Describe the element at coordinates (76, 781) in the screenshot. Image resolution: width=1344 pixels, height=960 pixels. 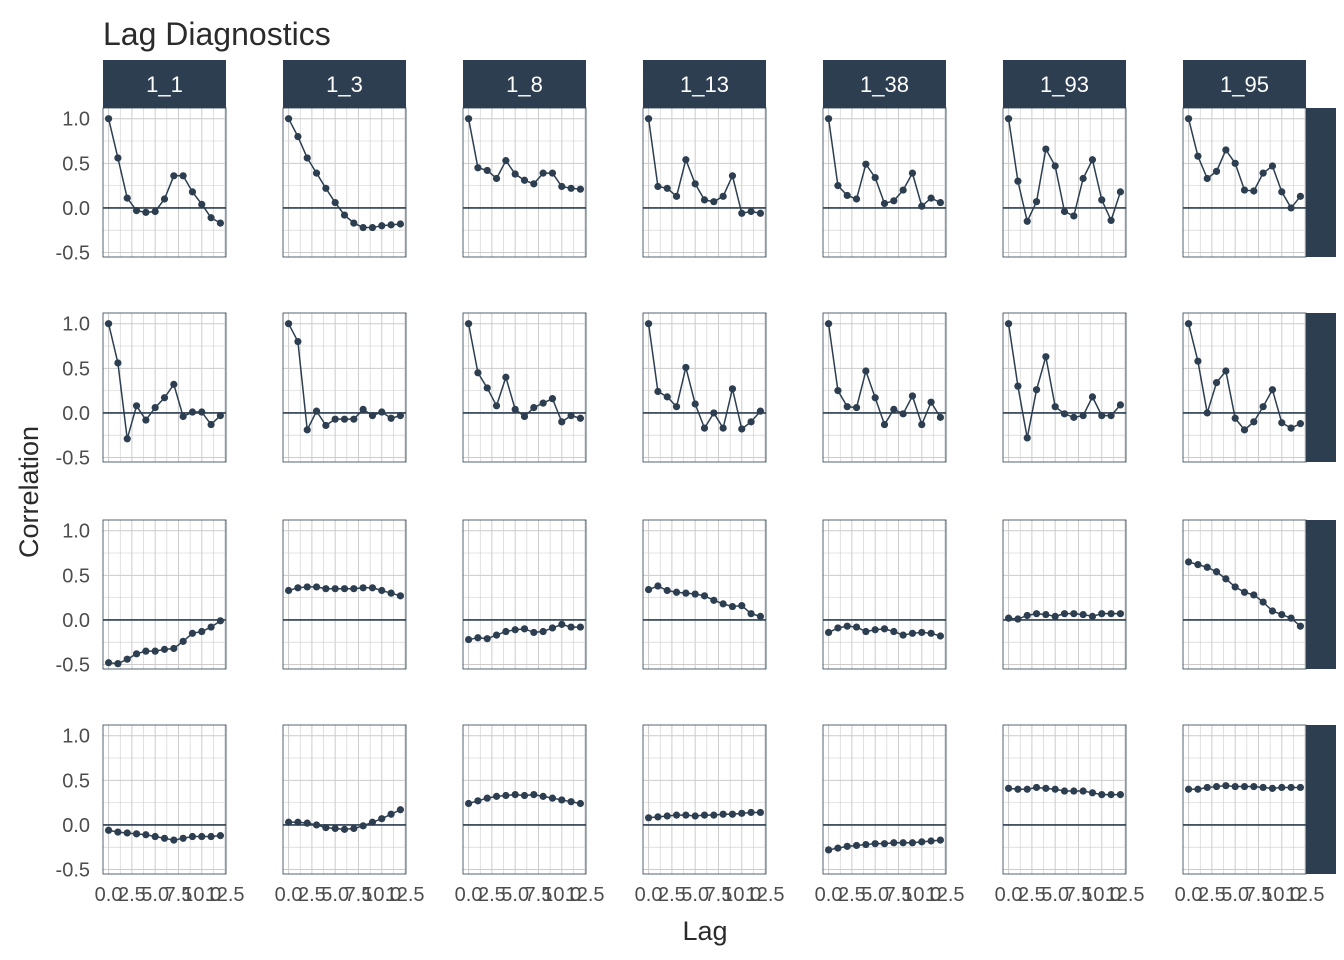
I see `y-tick-label: 0.5` at that location.